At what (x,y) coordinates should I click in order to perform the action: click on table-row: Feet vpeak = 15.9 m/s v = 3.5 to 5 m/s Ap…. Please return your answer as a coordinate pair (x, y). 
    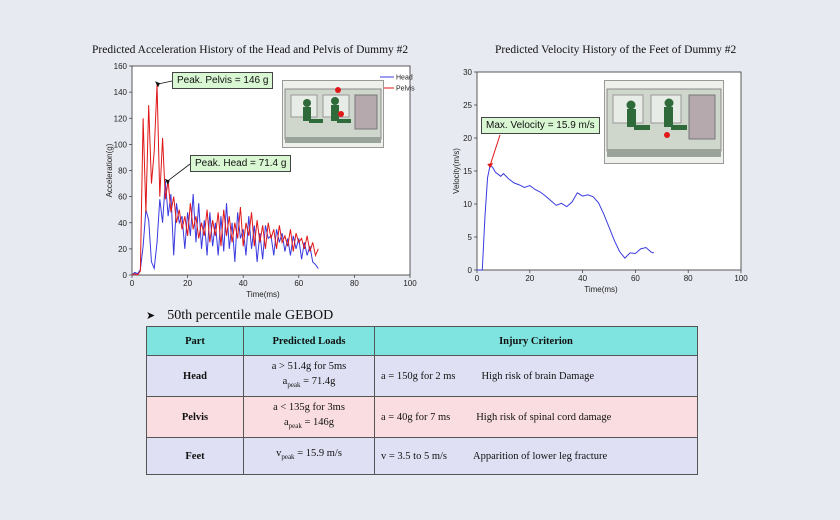
    Looking at the image, I should click on (422, 456).